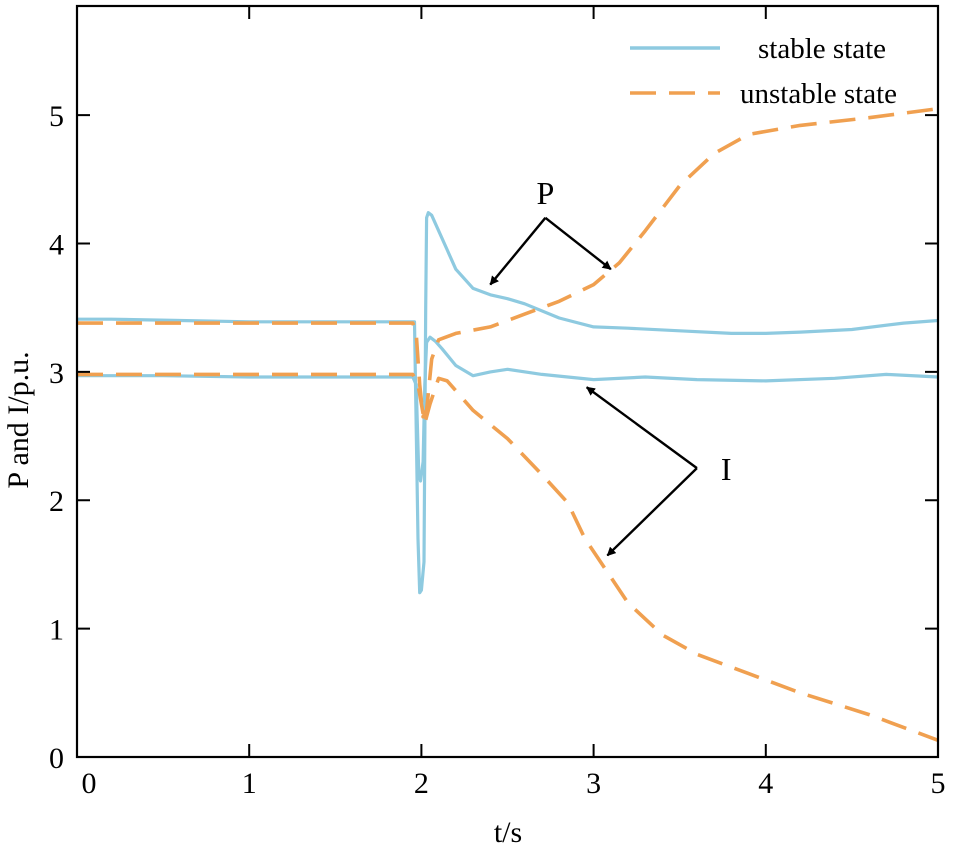 The width and height of the screenshot is (955, 855). What do you see at coordinates (593, 783) in the screenshot?
I see `x-tick-label: 3` at bounding box center [593, 783].